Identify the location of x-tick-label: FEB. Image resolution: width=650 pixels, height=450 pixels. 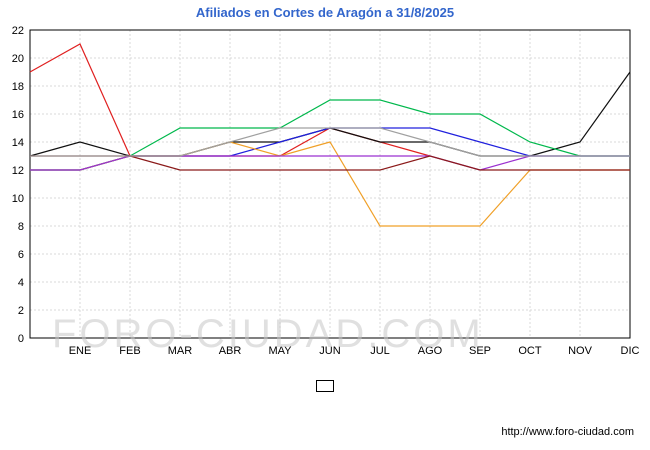
(129, 351).